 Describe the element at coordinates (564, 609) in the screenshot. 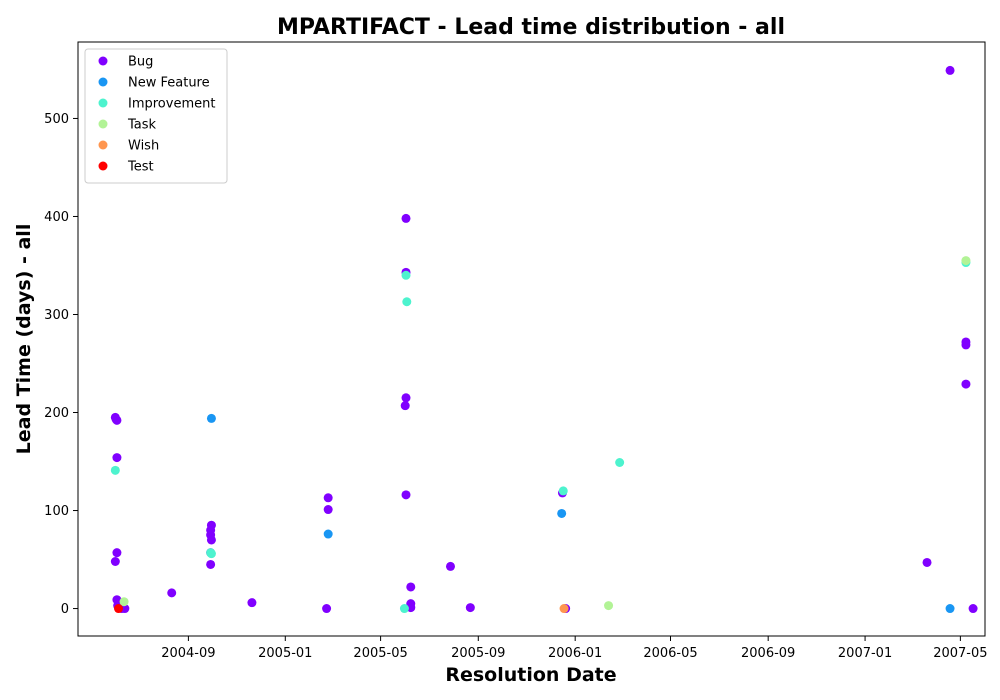

I see `point-wish` at that location.